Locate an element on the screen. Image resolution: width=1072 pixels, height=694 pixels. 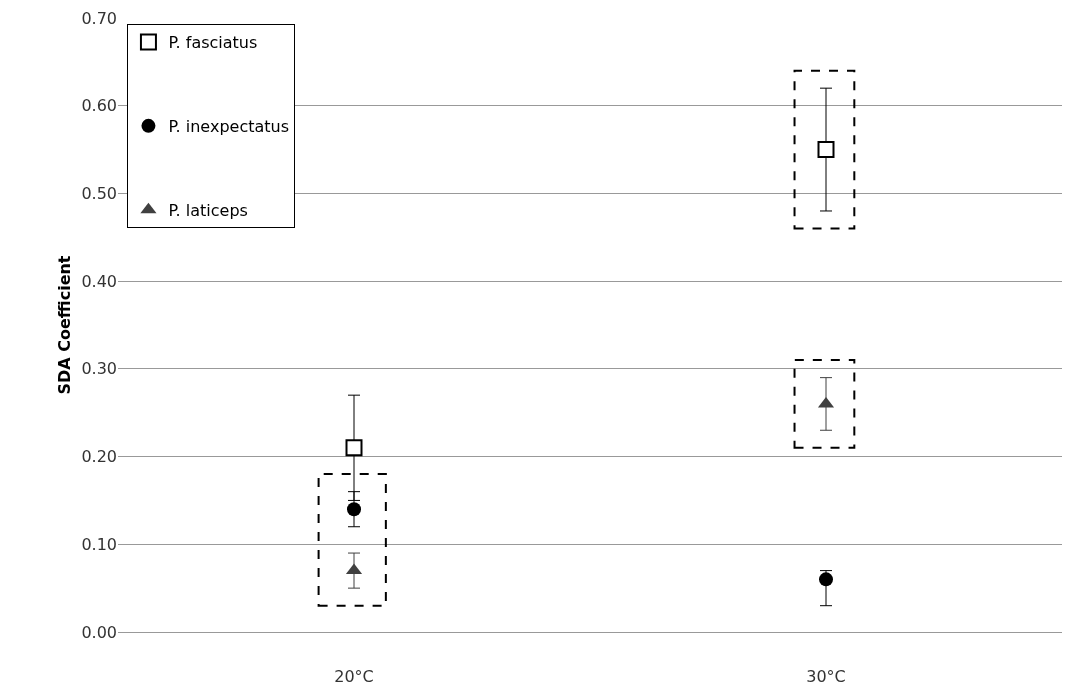
y-tick-label: 0.50 is located at coordinates (99, 194).